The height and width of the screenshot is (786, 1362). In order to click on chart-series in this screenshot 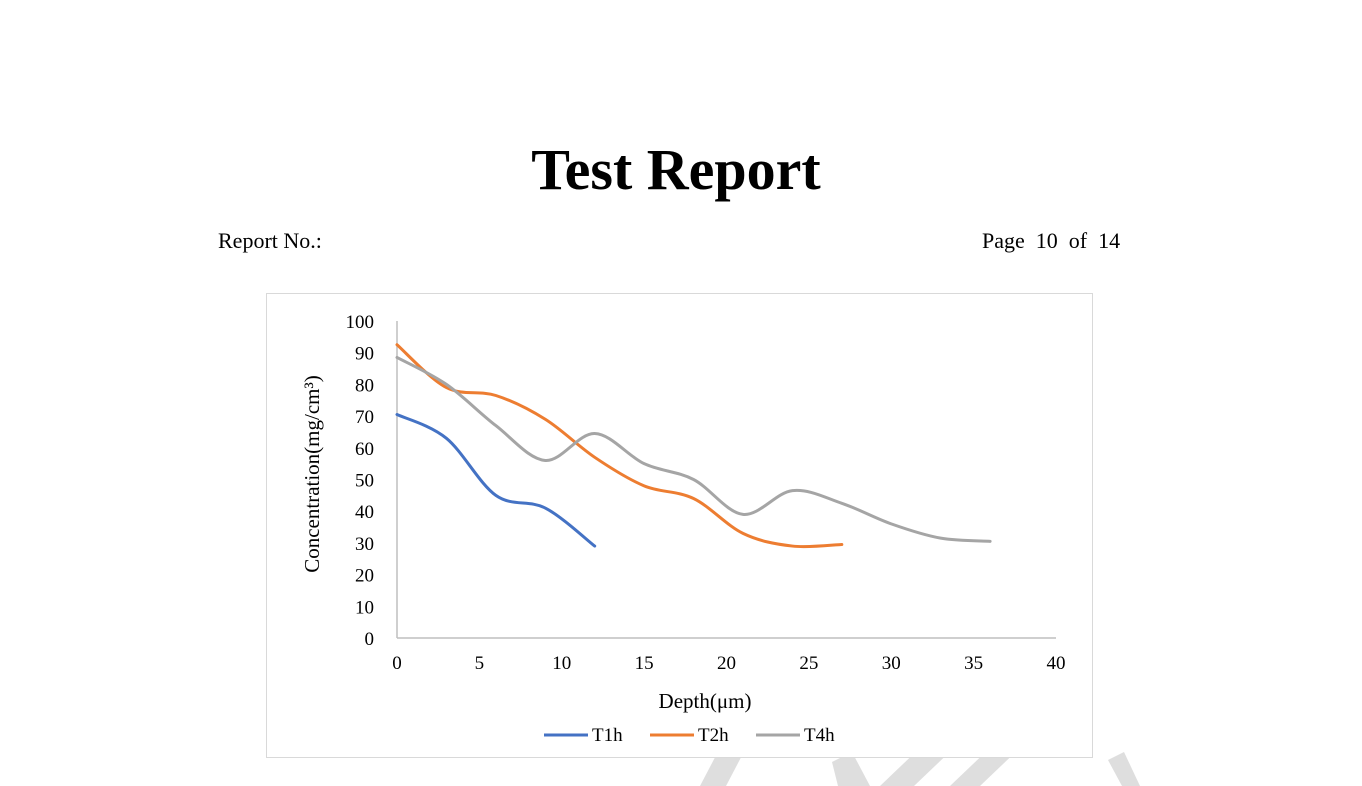, I will do `click(693, 446)`.